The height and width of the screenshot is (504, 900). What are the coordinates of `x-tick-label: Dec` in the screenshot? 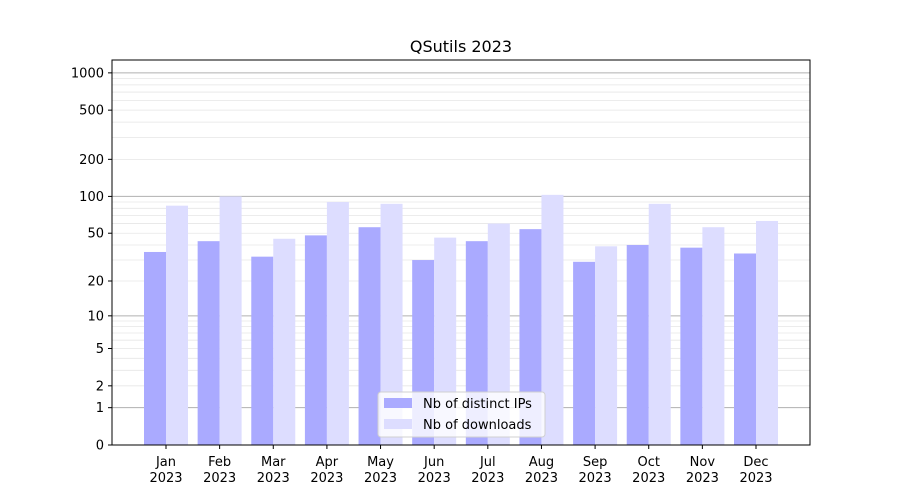 It's located at (755, 462).